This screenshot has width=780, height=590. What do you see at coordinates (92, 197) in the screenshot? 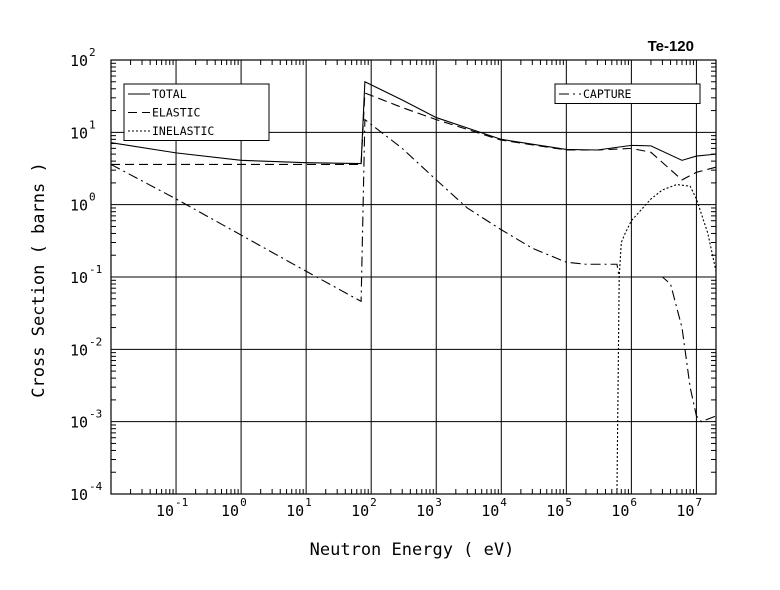
I see `y-tick-exponent: 0` at bounding box center [92, 197].